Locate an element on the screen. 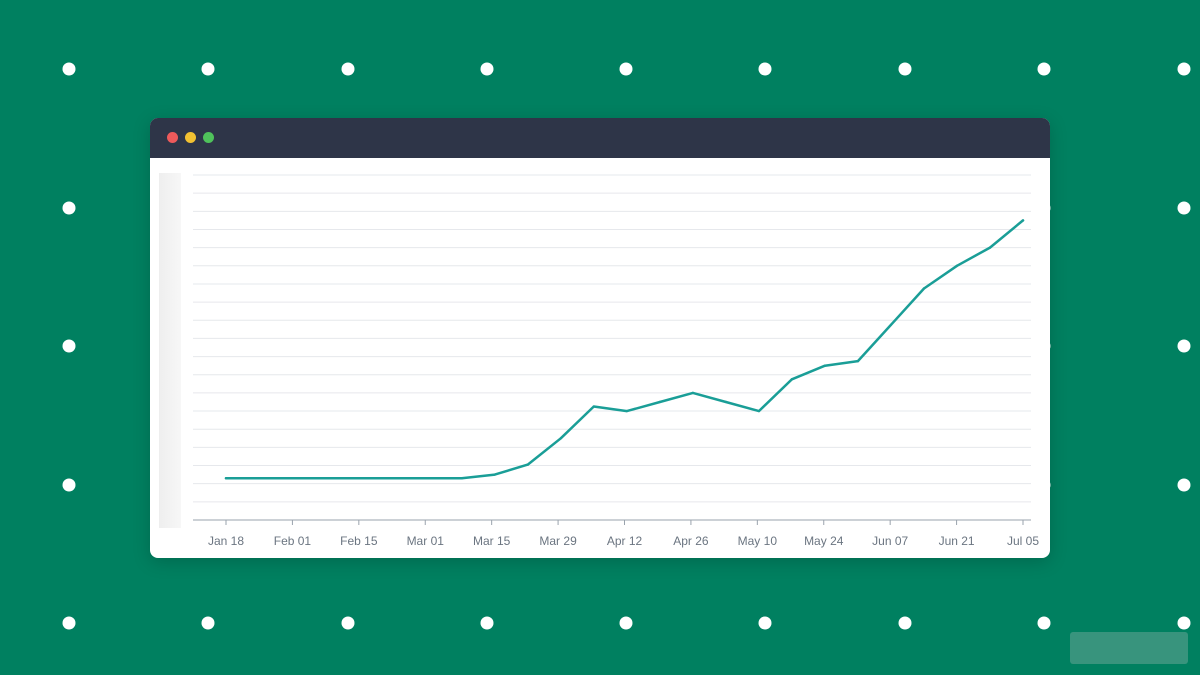  x-tick-label: Jun 21 is located at coordinates (957, 541).